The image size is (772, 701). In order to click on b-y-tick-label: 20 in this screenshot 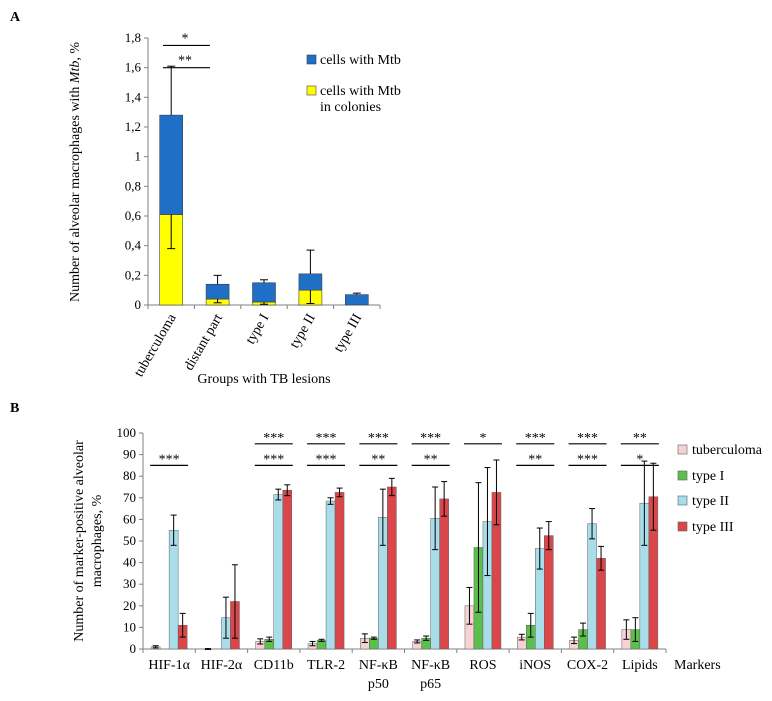, I will do `click(129, 605)`.